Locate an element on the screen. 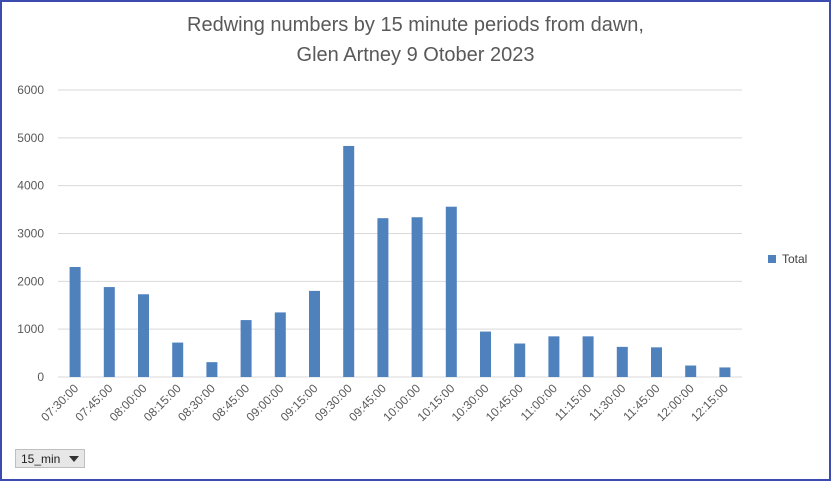  field-filter-button: 15_min is located at coordinates (50, 458).